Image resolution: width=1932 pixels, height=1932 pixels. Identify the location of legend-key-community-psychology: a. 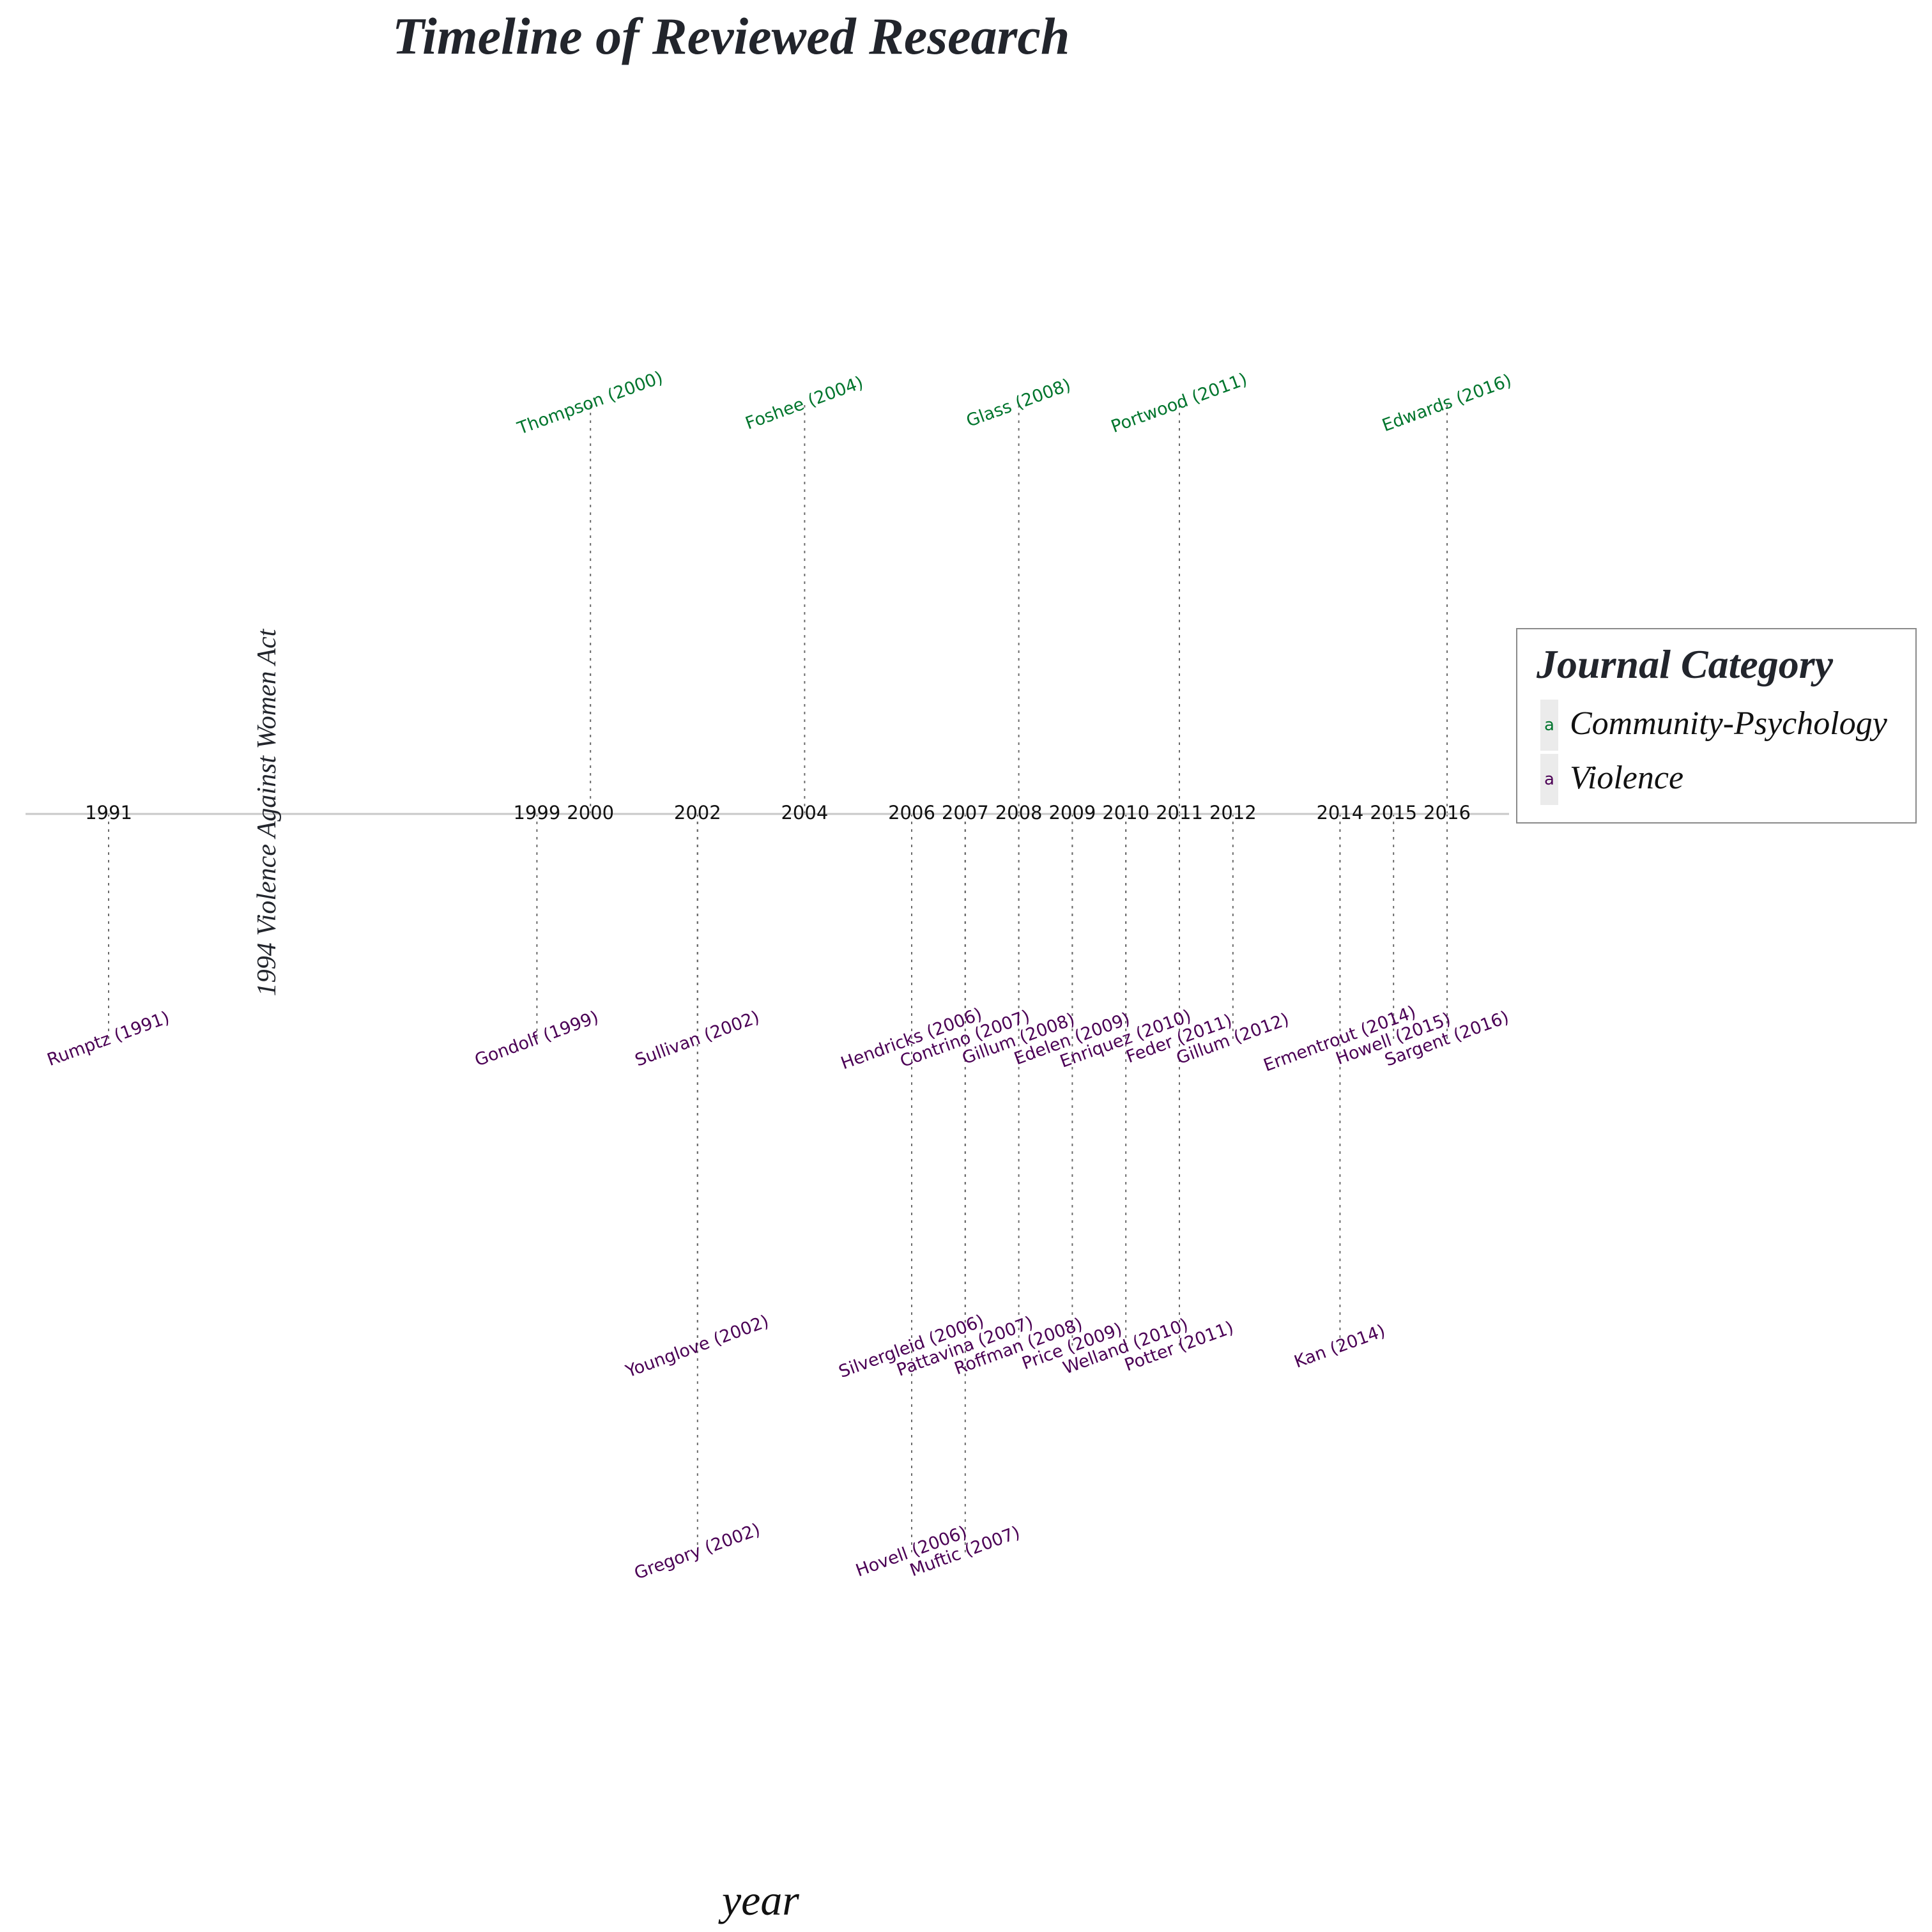
(1549, 725).